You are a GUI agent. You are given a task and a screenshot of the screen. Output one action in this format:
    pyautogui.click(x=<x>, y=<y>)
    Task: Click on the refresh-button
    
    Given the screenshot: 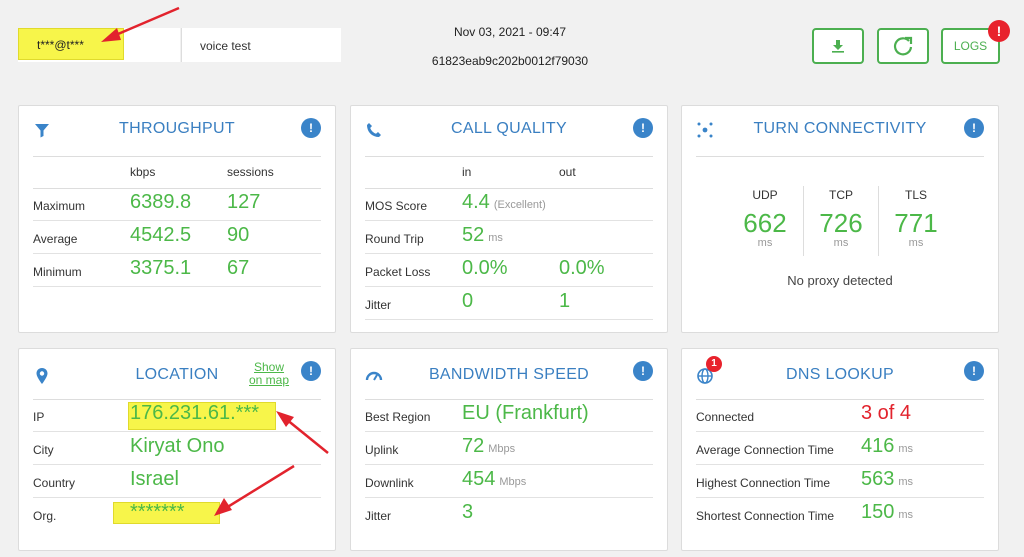 What is the action you would take?
    pyautogui.click(x=903, y=46)
    